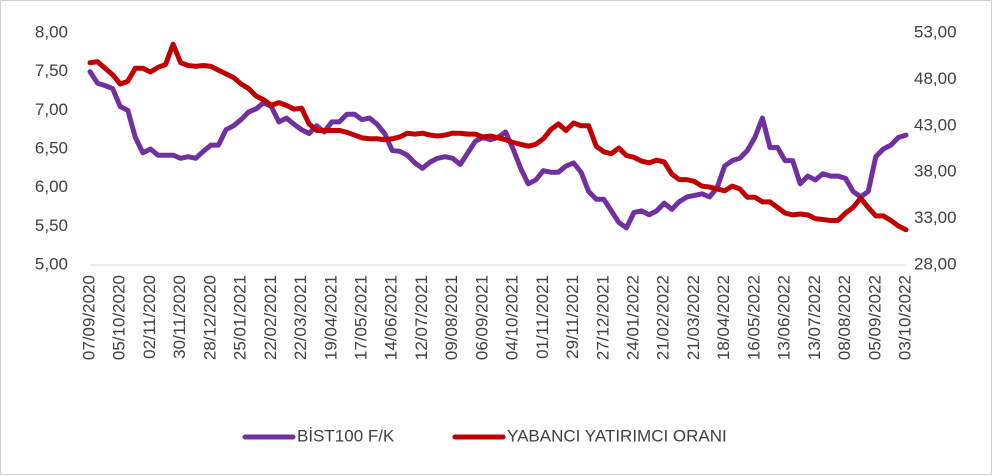 The width and height of the screenshot is (993, 476). Describe the element at coordinates (51, 109) in the screenshot. I see `y-tick-label: 7,00` at that location.